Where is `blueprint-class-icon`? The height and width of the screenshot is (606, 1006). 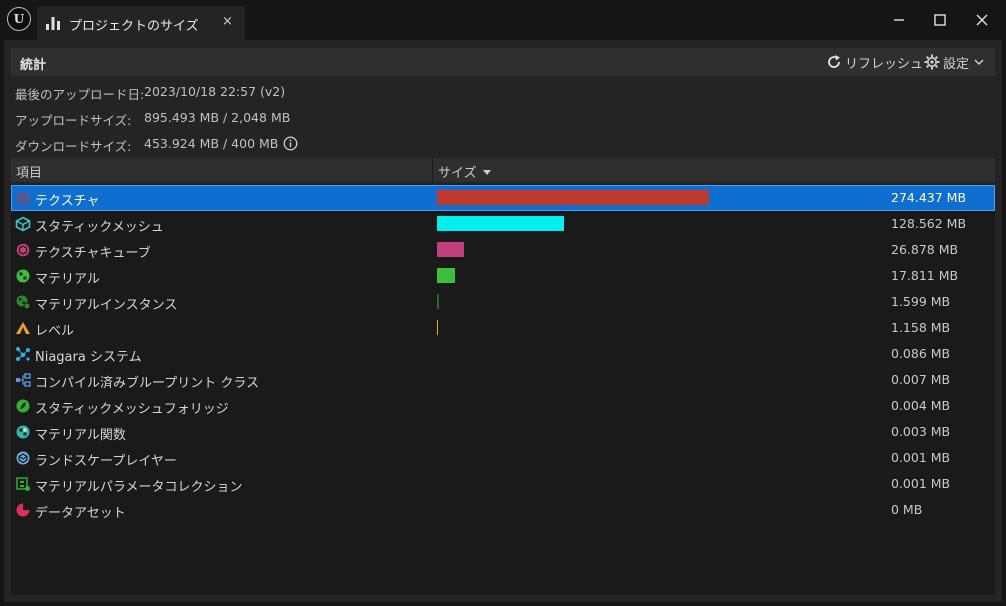 blueprint-class-icon is located at coordinates (23, 380).